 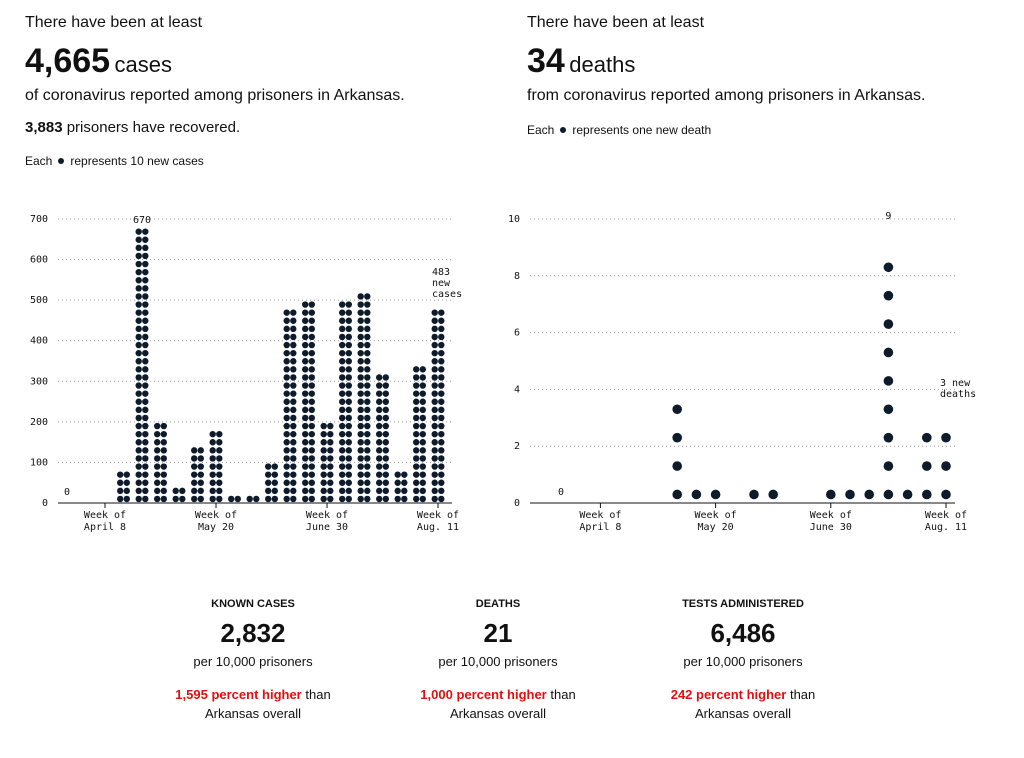 I want to click on y-tick-label: 0, so click(x=517, y=503).